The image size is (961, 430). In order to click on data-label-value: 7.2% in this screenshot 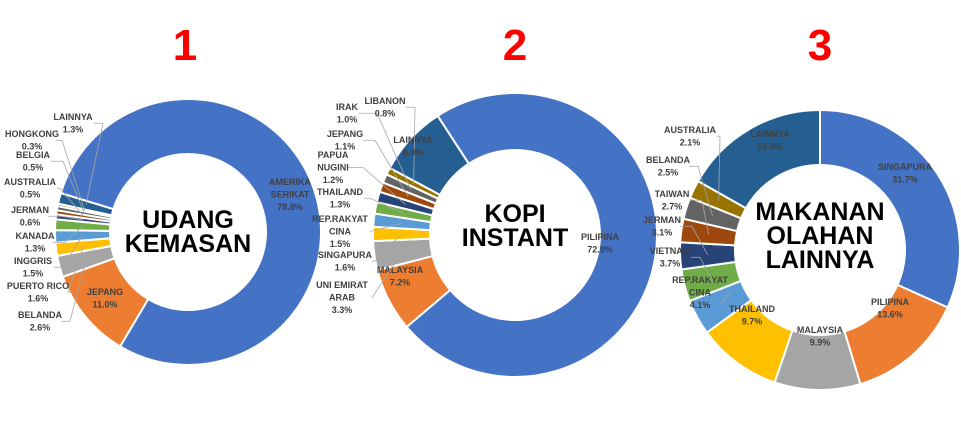, I will do `click(400, 283)`.